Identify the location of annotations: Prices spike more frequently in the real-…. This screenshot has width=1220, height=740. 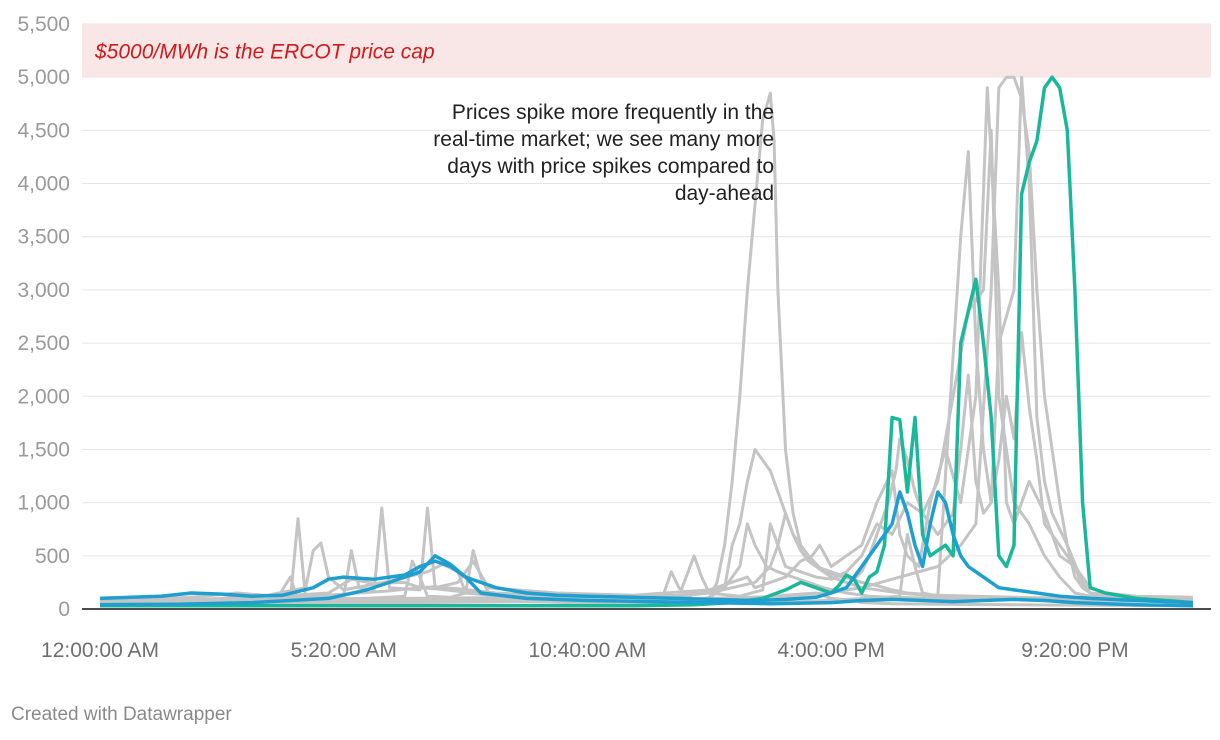
(603, 153).